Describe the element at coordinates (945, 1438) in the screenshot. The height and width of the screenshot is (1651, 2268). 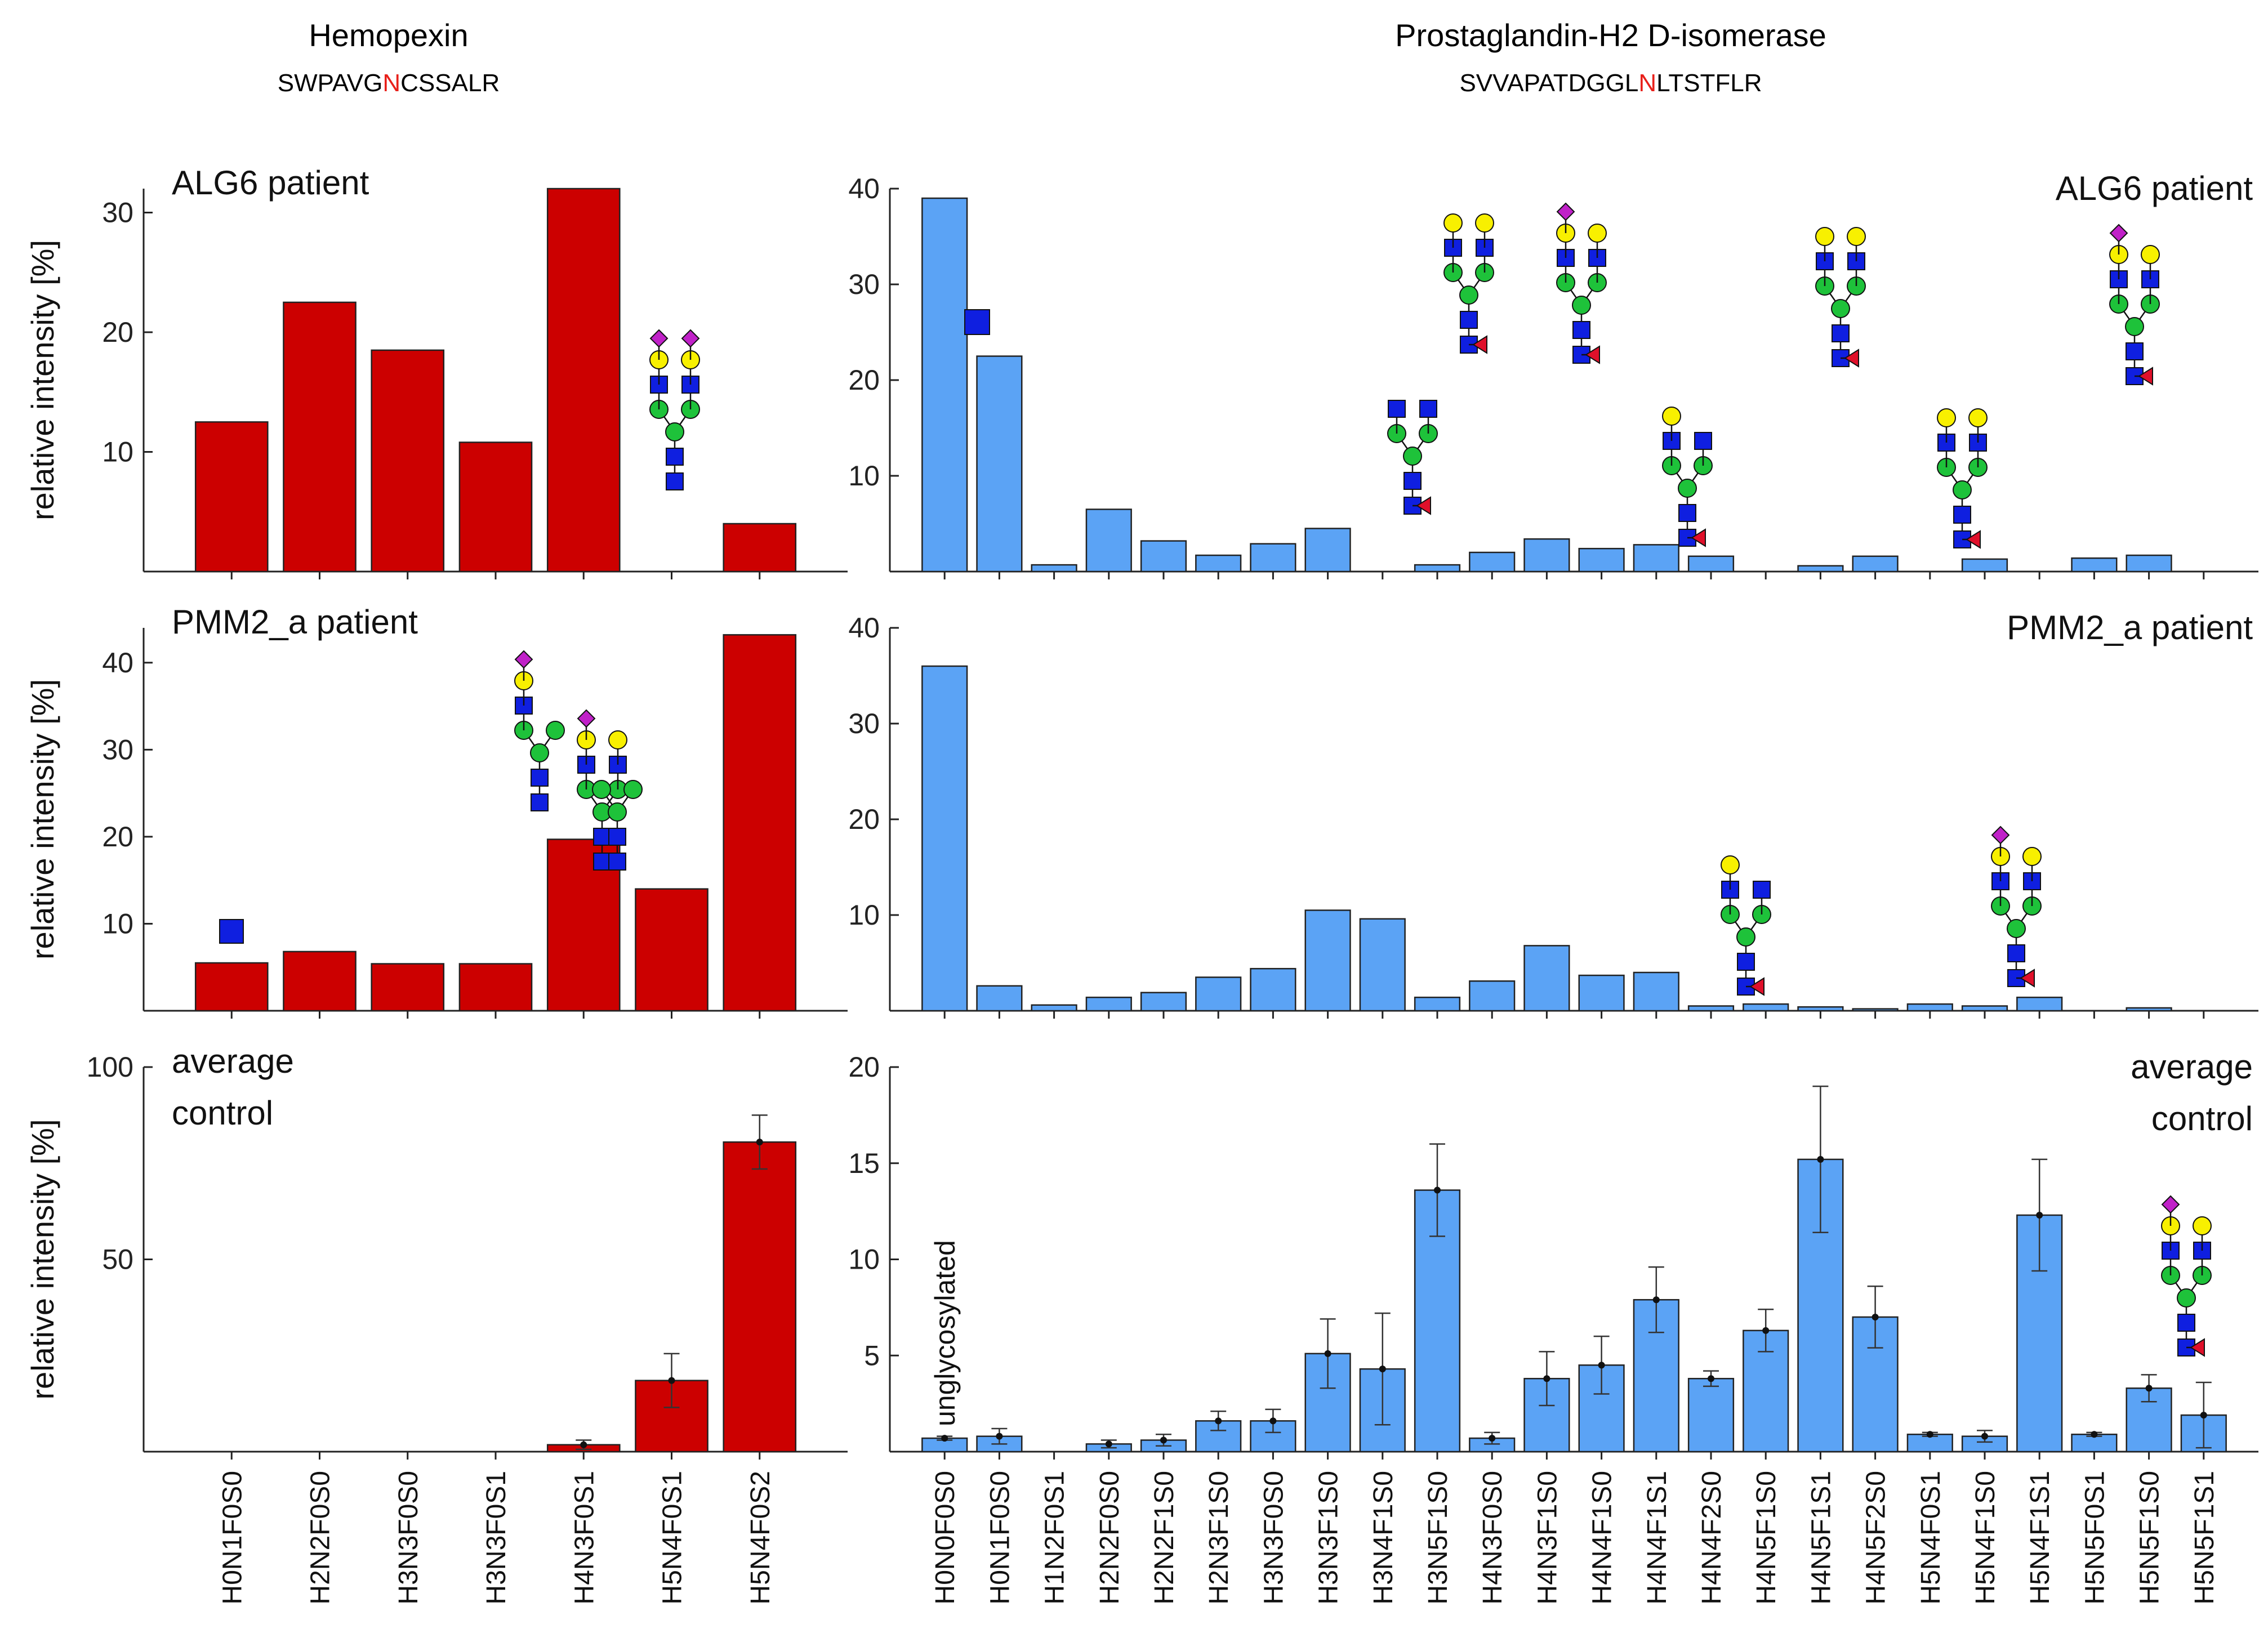
I see `error-bar-H0N0F0S0` at that location.